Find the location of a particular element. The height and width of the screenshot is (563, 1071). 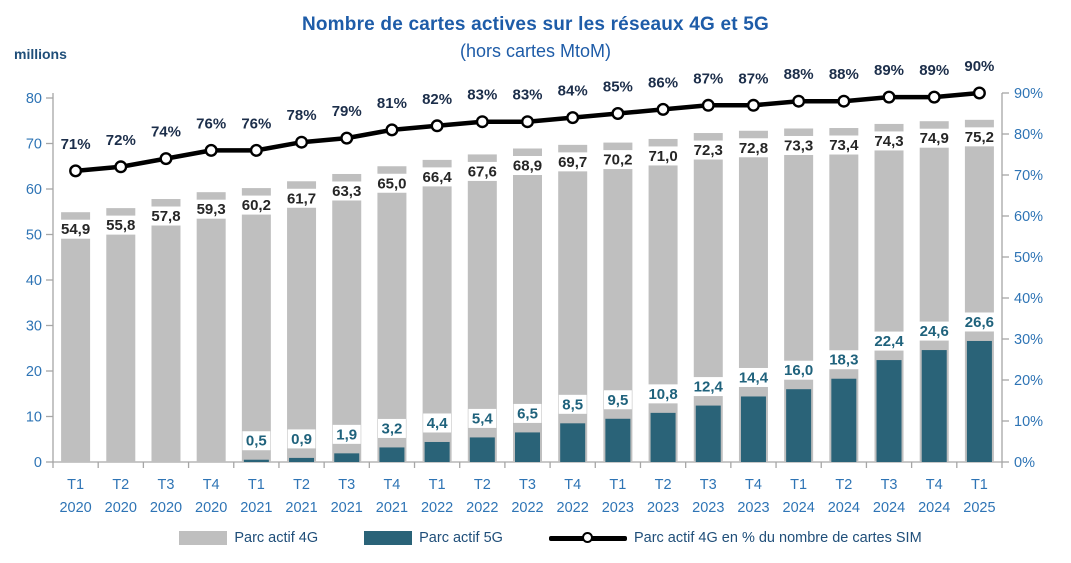

data-label-5g: 18,3 is located at coordinates (843, 360).